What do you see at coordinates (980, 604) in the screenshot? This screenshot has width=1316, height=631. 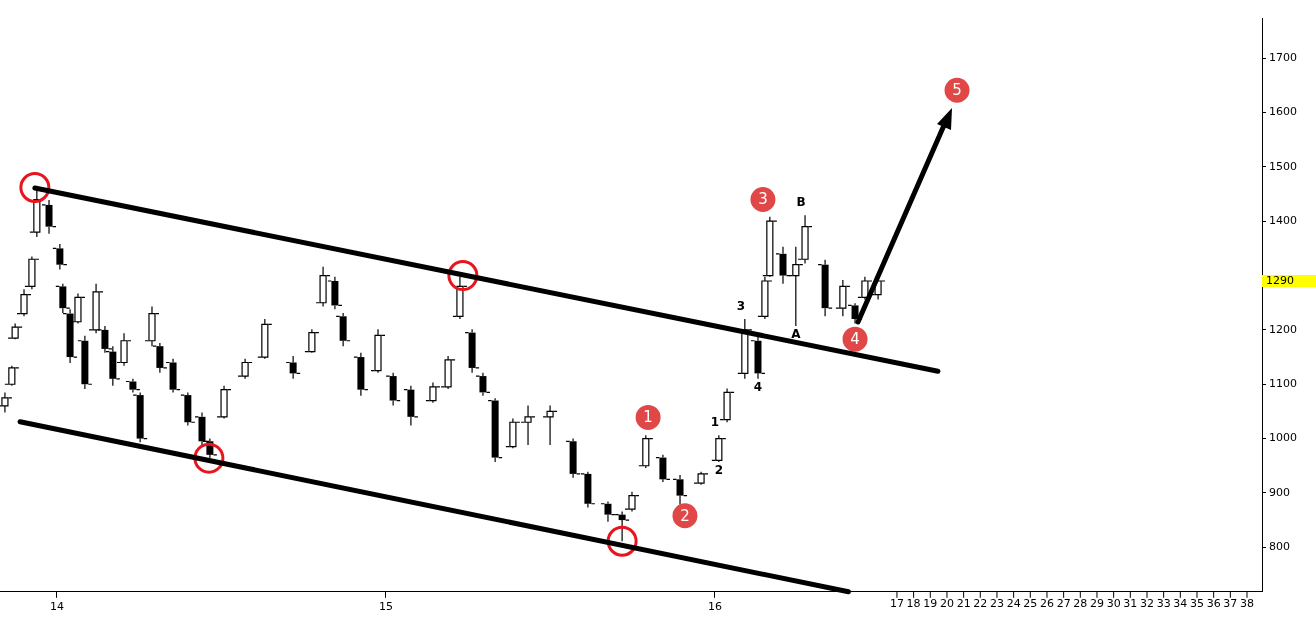 I see `x2-tick-label: 22` at bounding box center [980, 604].